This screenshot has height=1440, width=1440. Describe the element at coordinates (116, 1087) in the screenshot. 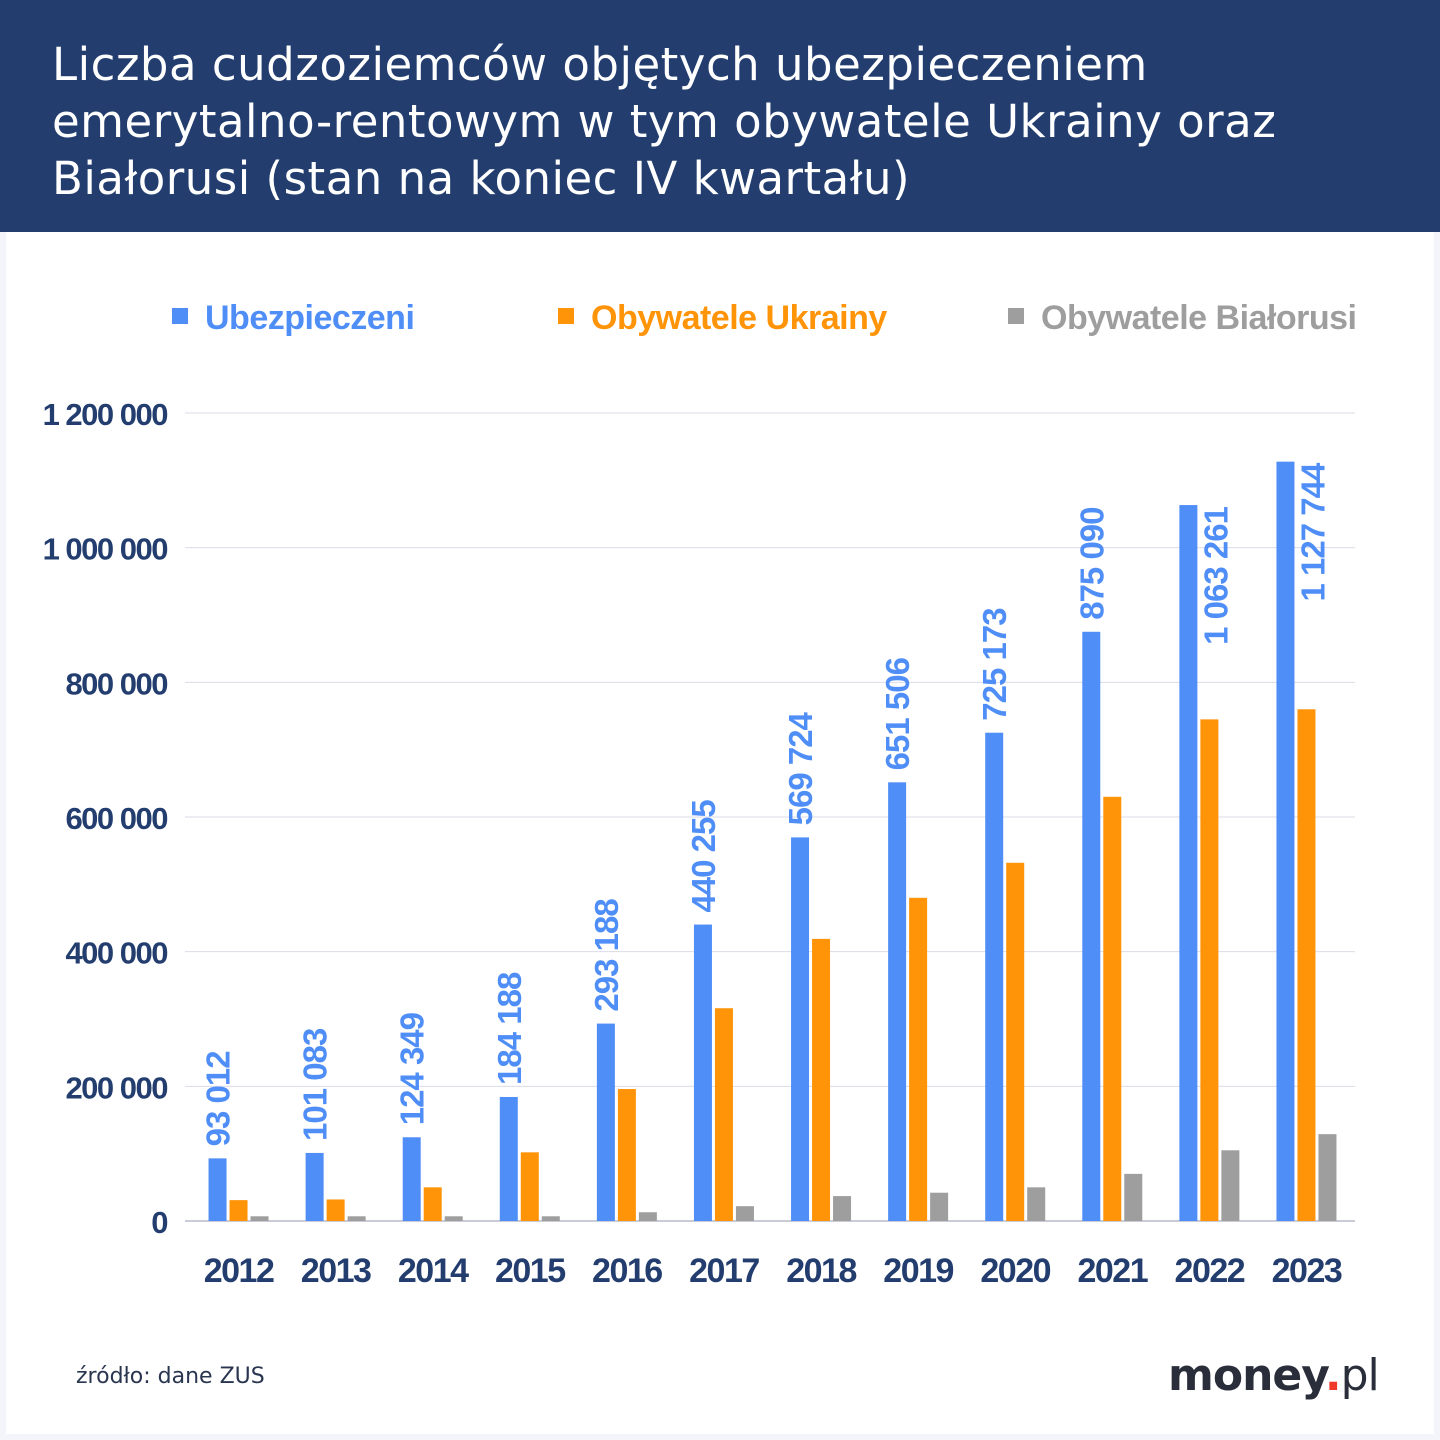

I see `y-tick-label: 200 000` at that location.